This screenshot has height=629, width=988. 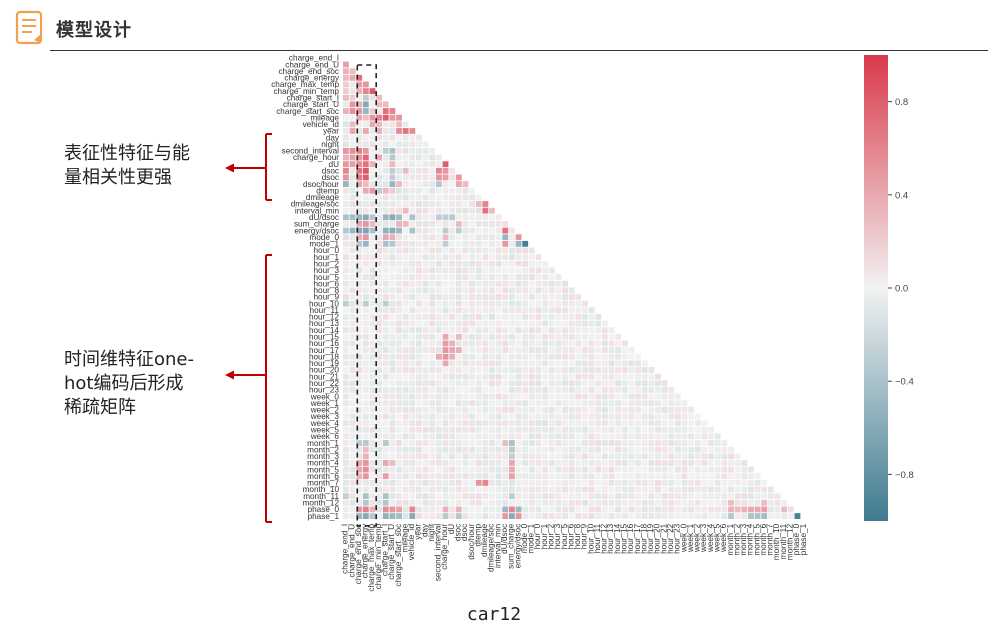 I want to click on x-tick-label: hour_11, so click(x=597, y=538).